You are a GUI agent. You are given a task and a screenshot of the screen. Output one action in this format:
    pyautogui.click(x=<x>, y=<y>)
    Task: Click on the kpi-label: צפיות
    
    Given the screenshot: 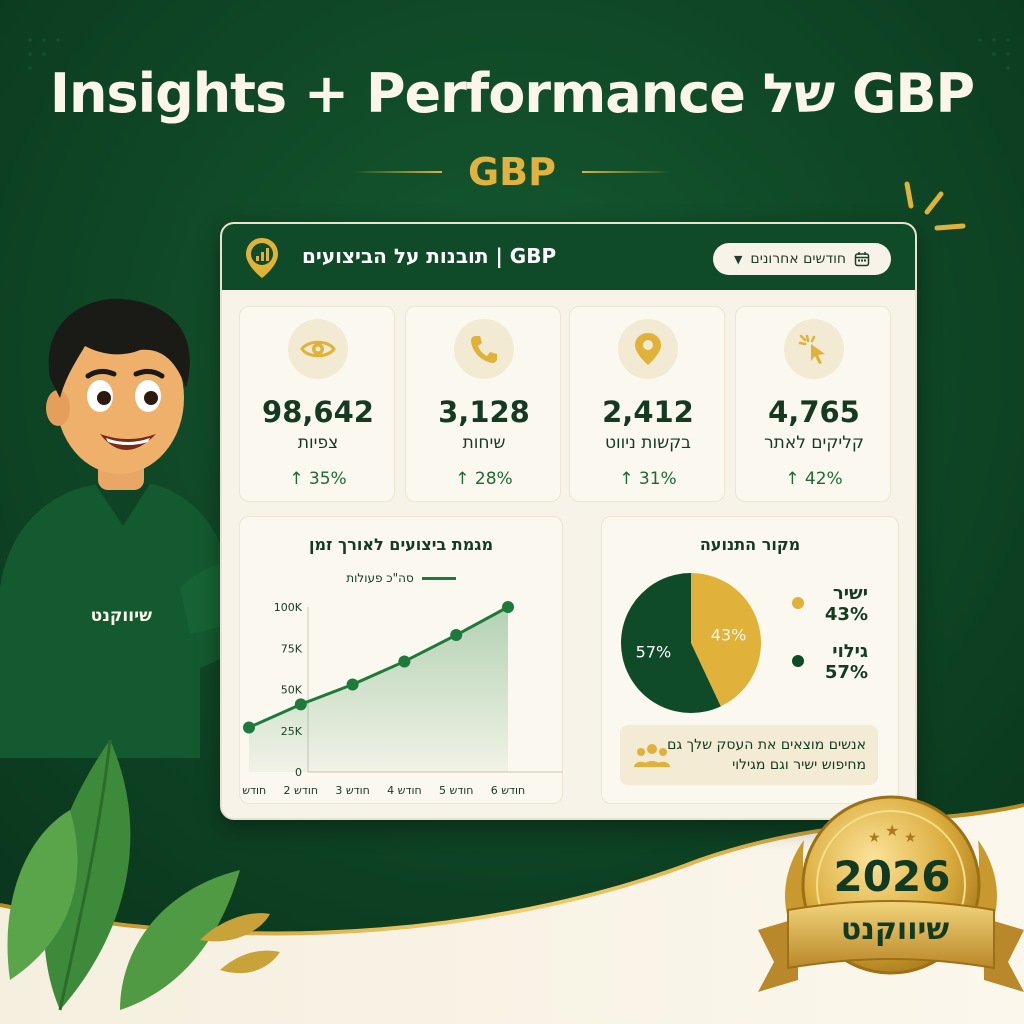 What is the action you would take?
    pyautogui.click(x=318, y=443)
    